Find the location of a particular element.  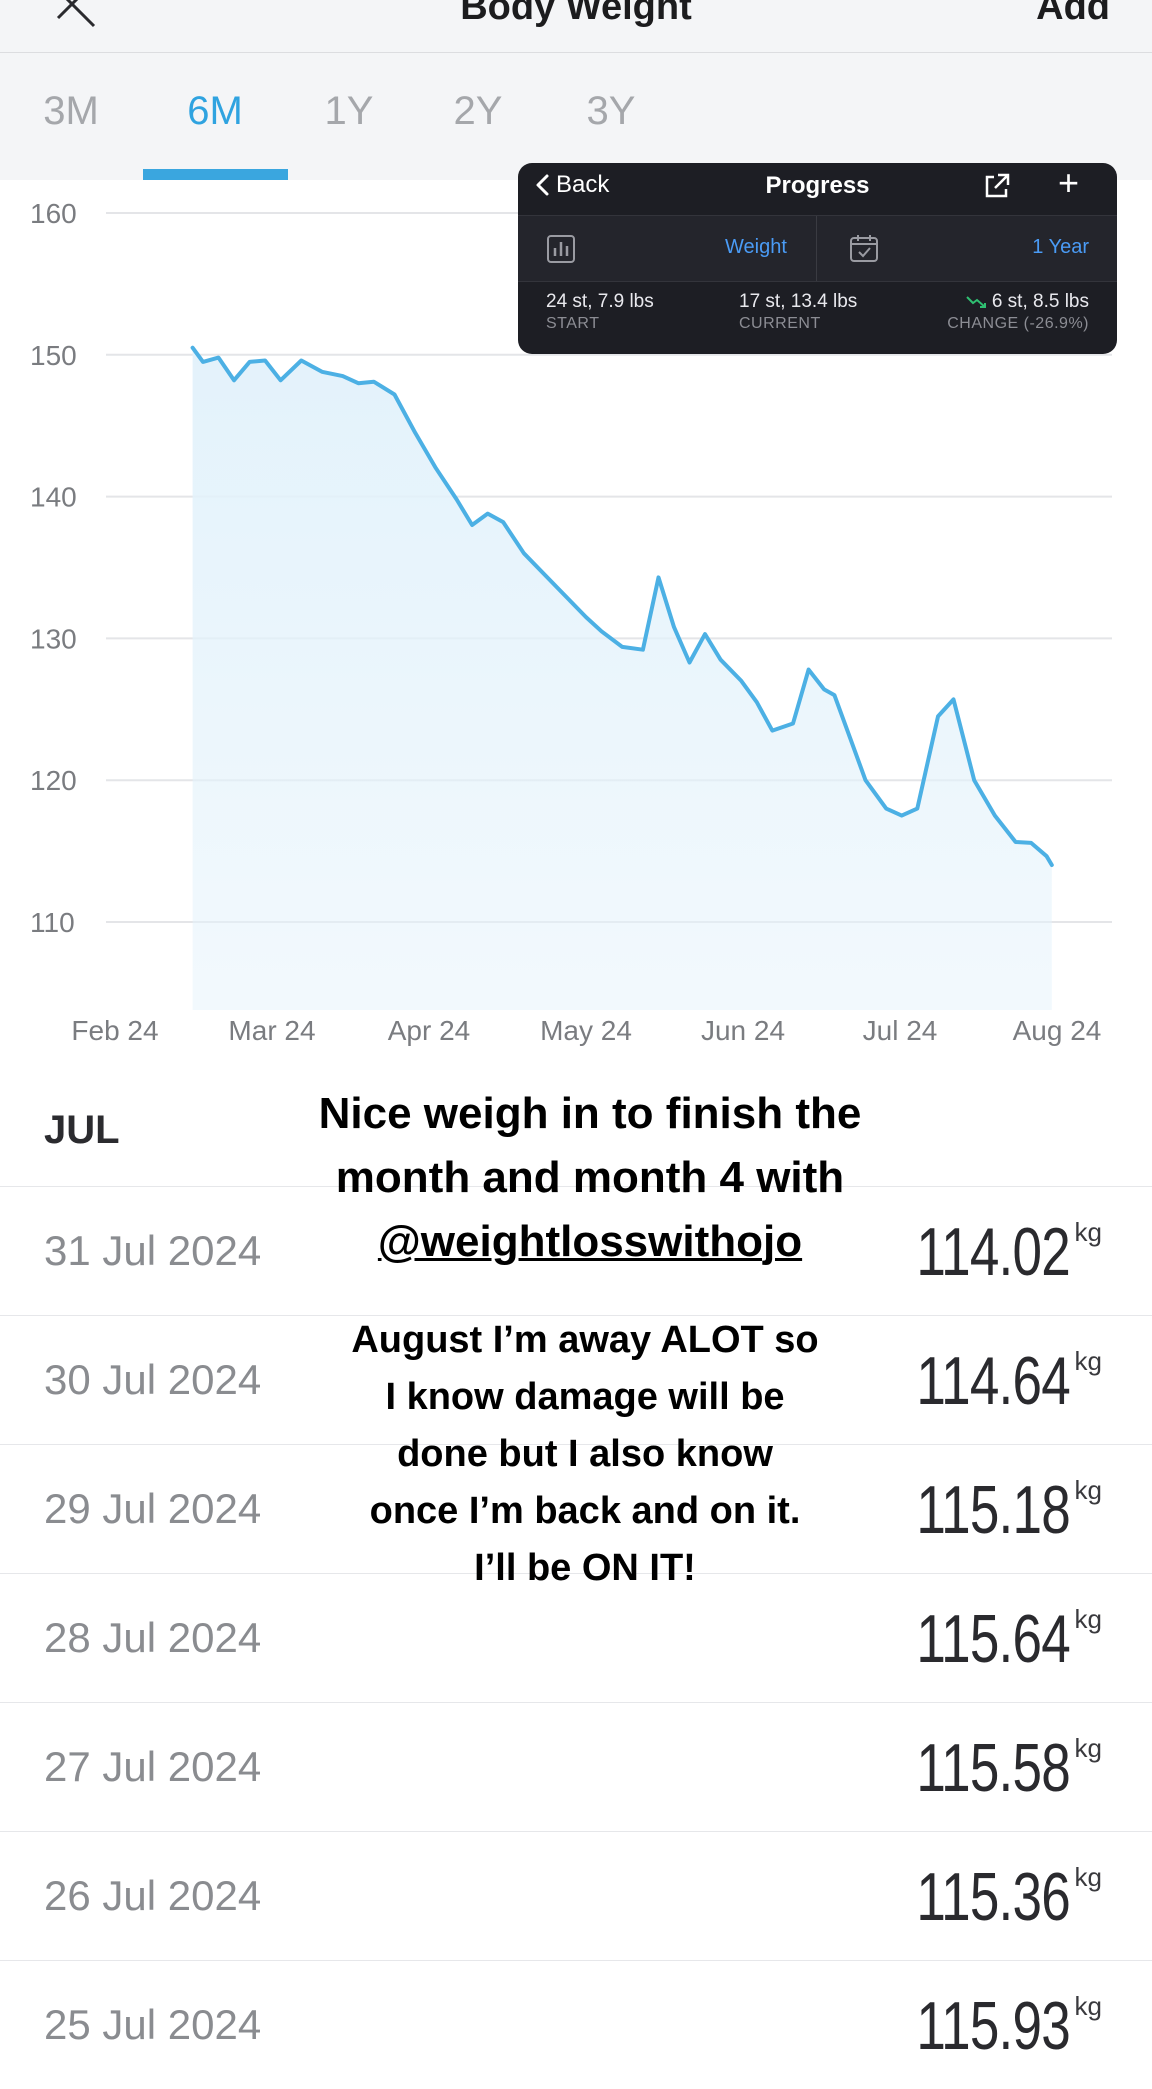

list-item: 30 Jul 2024 114.64 kg is located at coordinates (576, 1379).